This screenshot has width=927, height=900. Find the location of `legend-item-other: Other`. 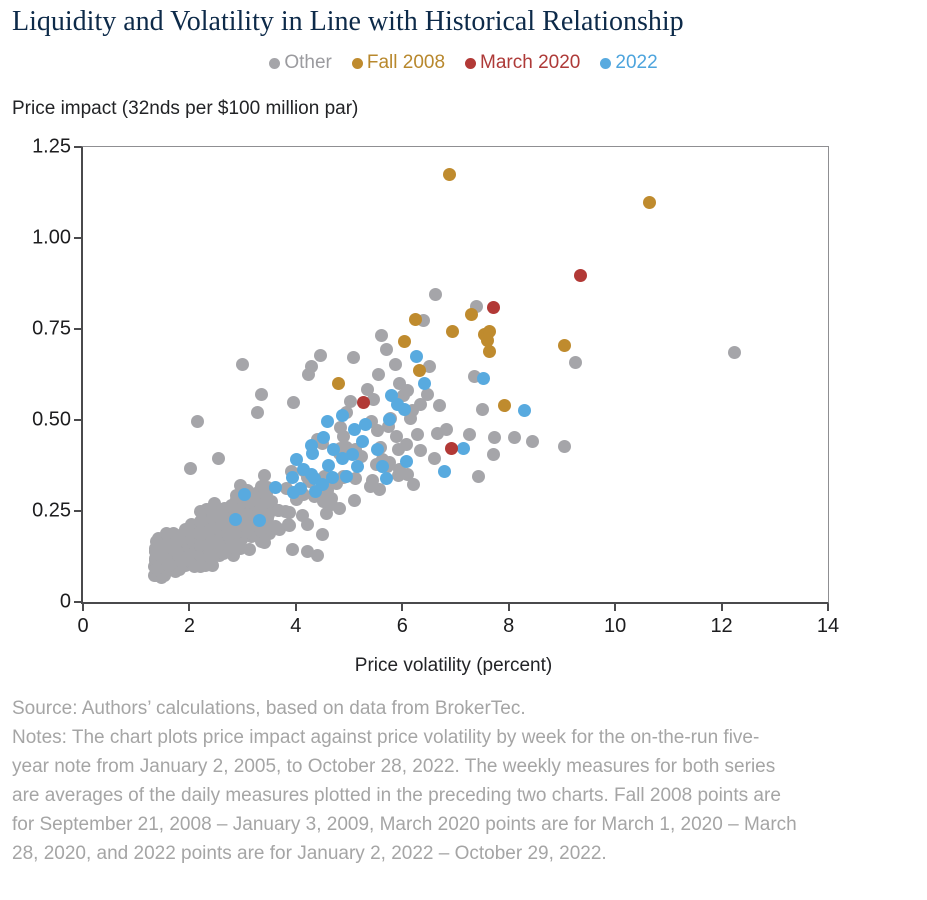

legend-item-other: Other is located at coordinates (300, 63).